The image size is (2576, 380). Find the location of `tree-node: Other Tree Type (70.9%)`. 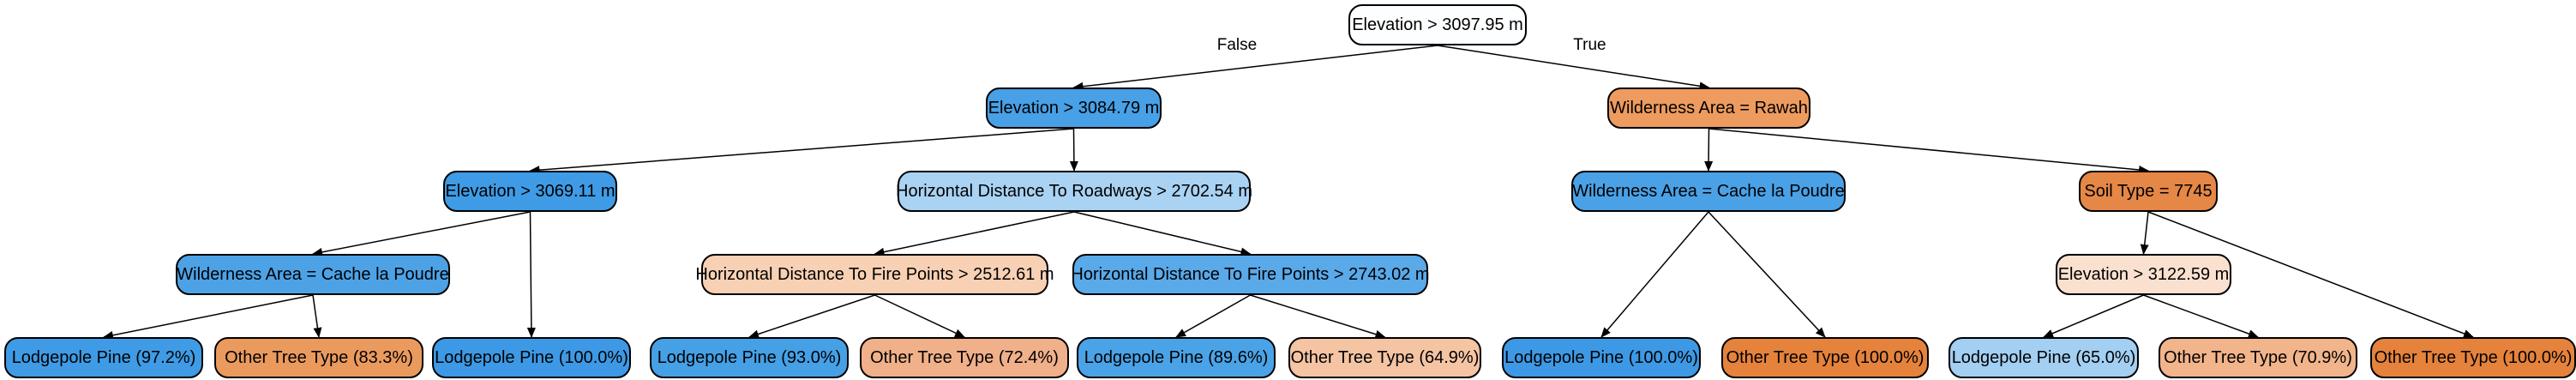

tree-node: Other Tree Type (70.9%) is located at coordinates (2258, 357).